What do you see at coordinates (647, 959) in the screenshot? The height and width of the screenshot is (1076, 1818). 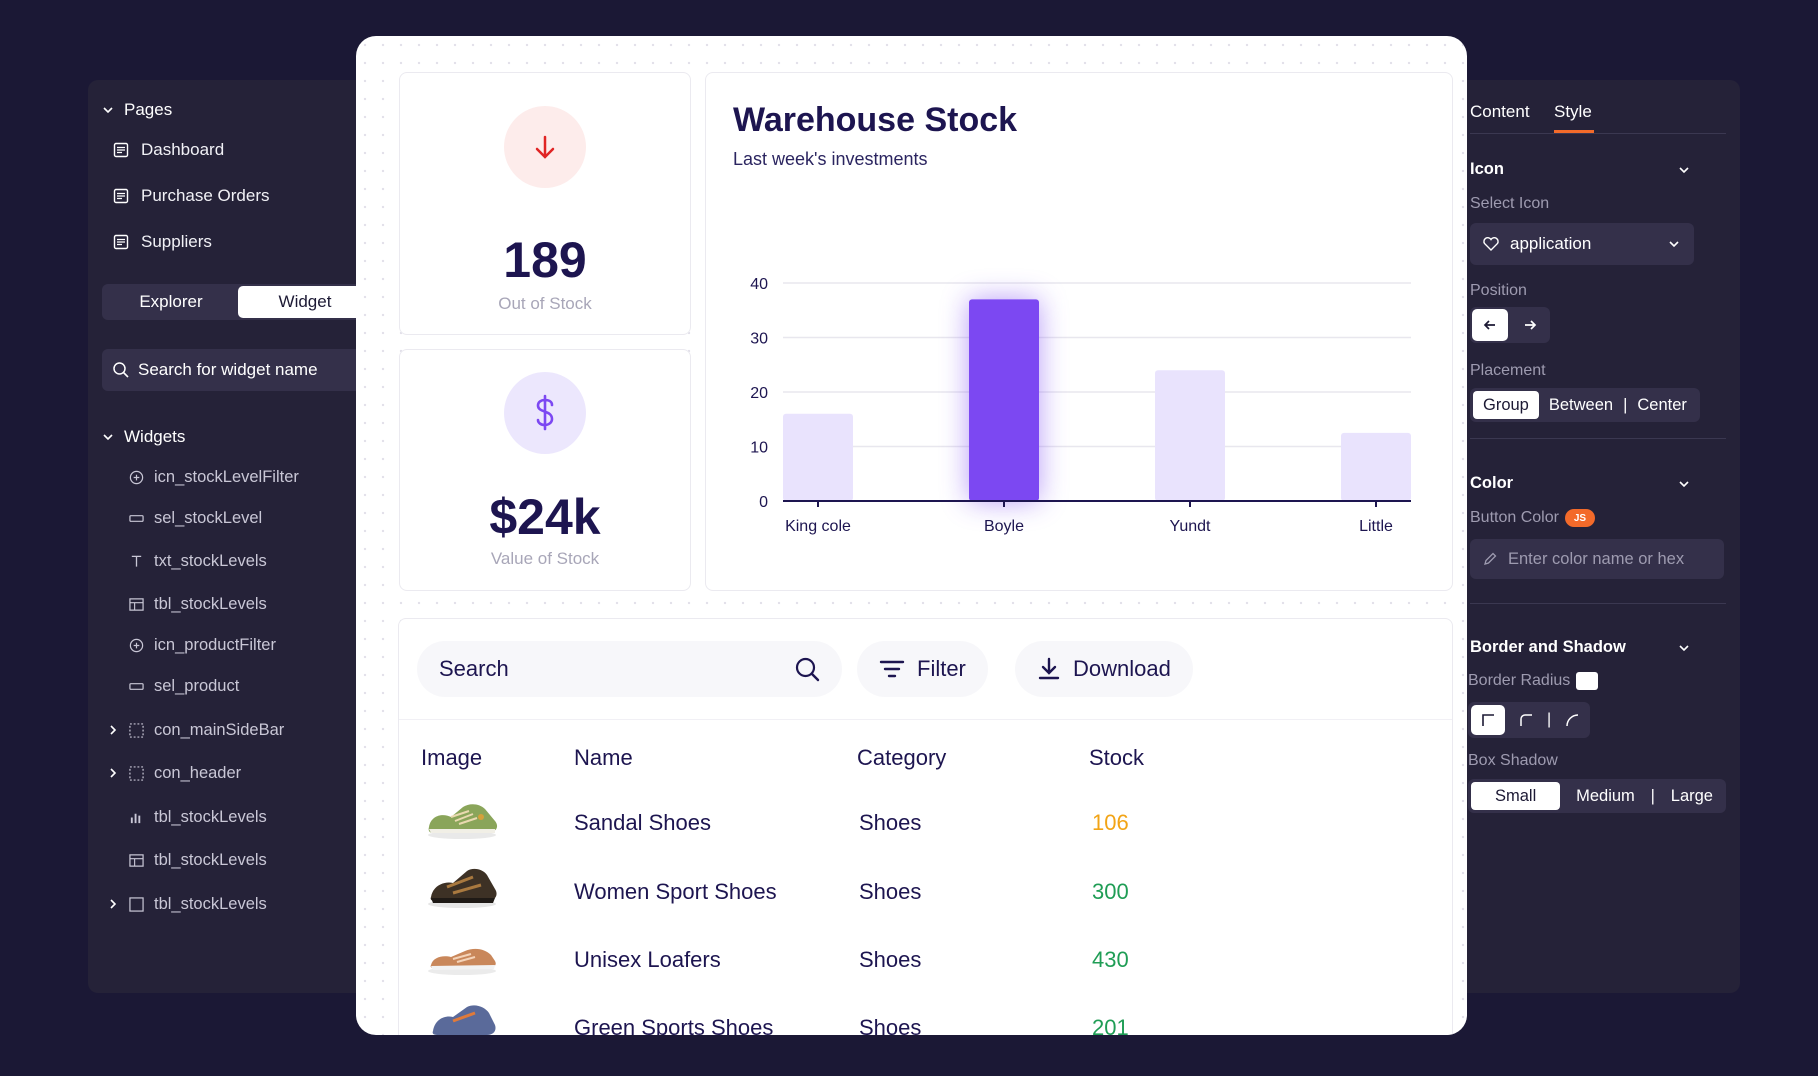 I see `product-name: Unisex Loafers` at bounding box center [647, 959].